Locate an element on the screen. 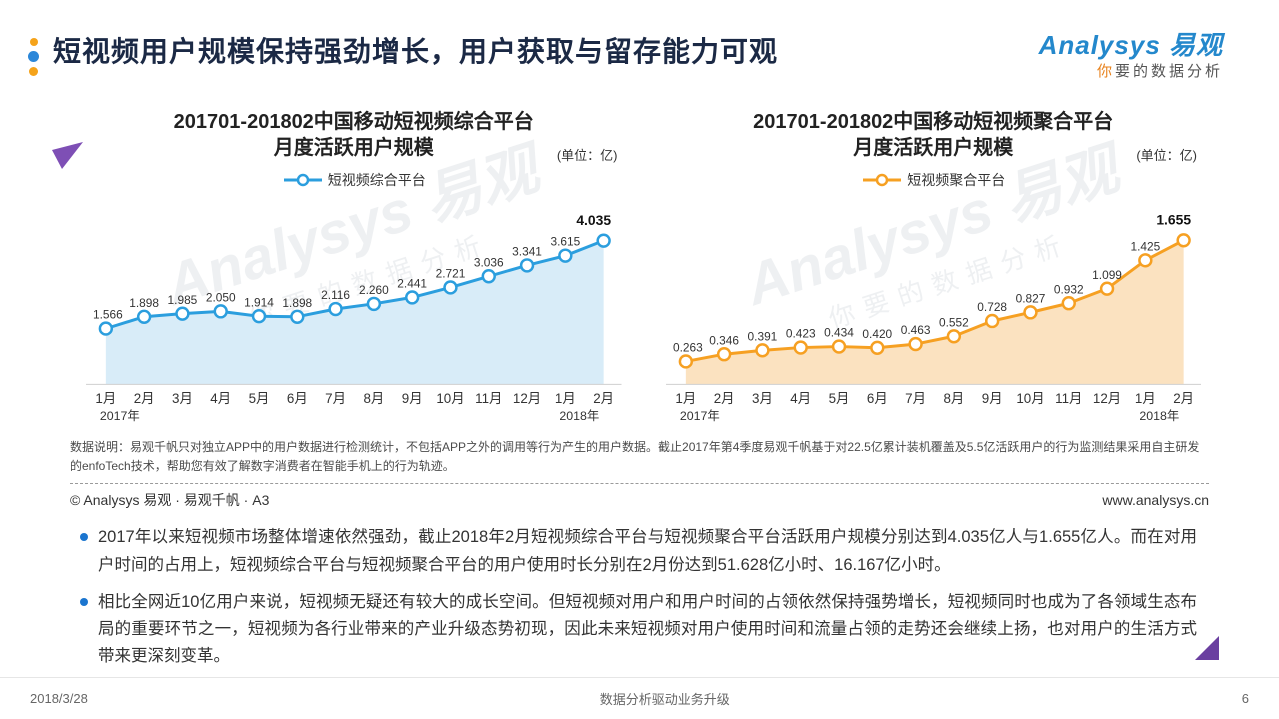  page-title: 短视频用户规模保持强劲增长，用户获取与留存能力可观 is located at coordinates (416, 51).